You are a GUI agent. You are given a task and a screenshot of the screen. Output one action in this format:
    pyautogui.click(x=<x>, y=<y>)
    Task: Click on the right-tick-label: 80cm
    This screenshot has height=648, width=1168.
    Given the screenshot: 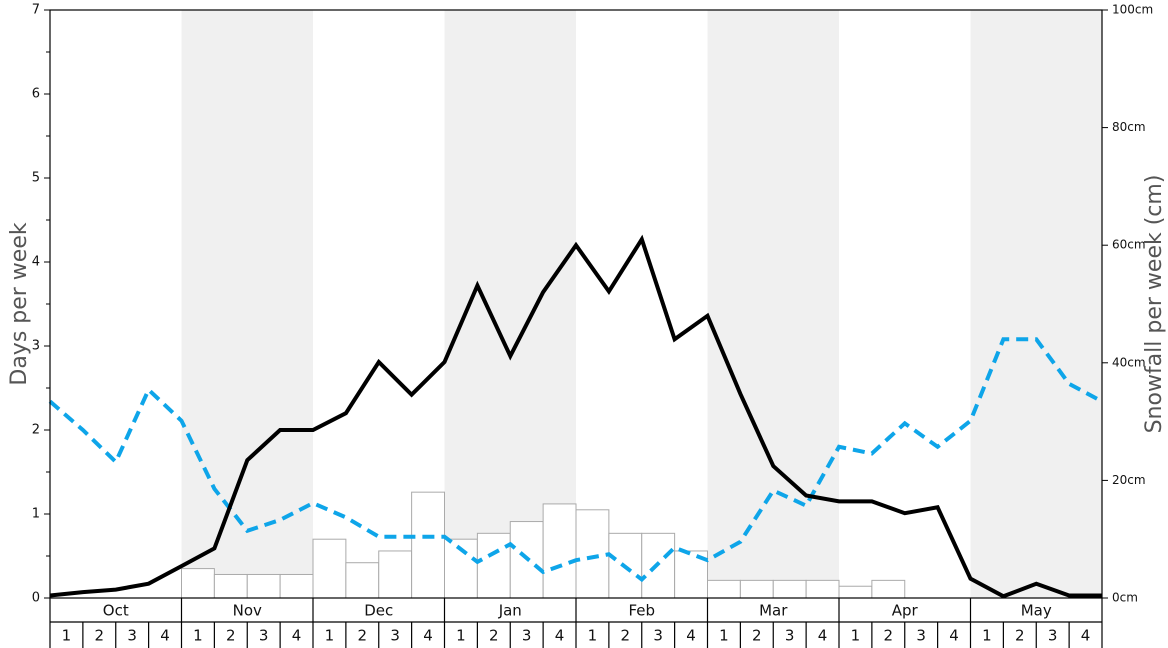 What is the action you would take?
    pyautogui.click(x=1129, y=127)
    